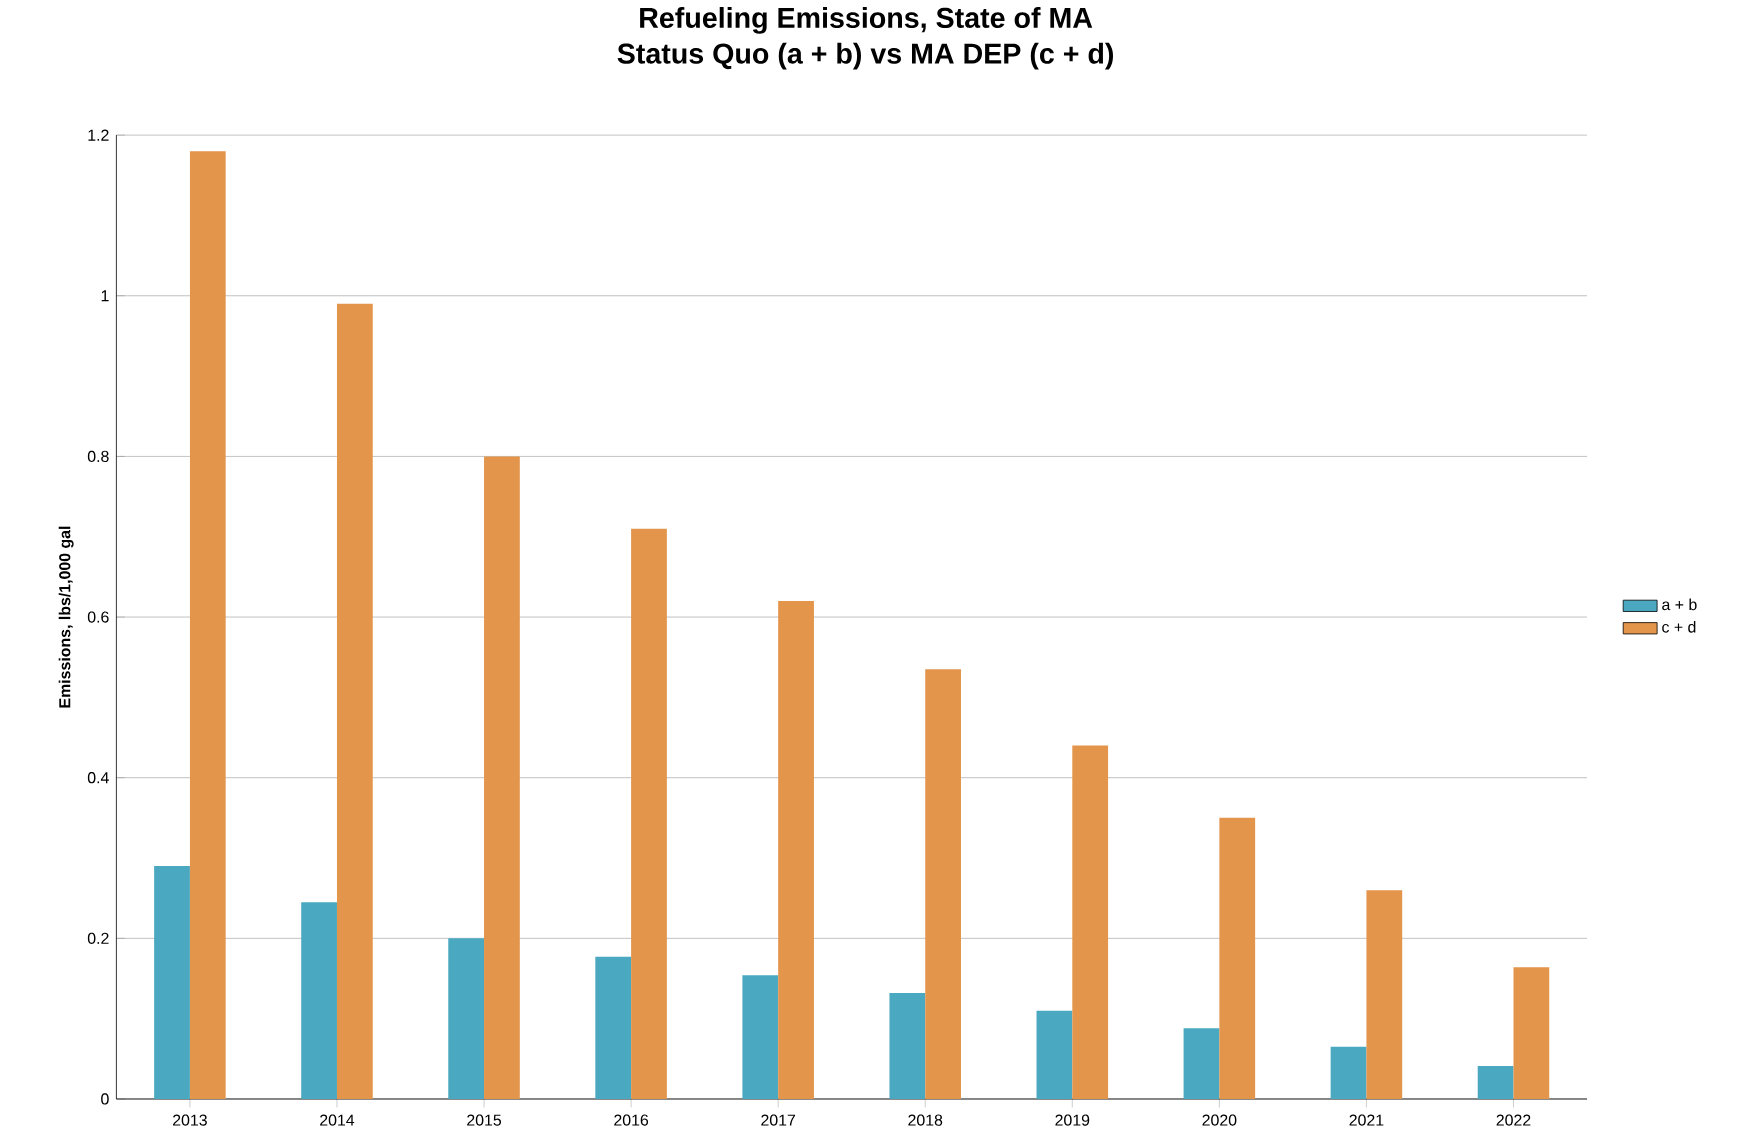  I want to click on chart-title: Refueling Emissions, State of MA, so click(866, 20).